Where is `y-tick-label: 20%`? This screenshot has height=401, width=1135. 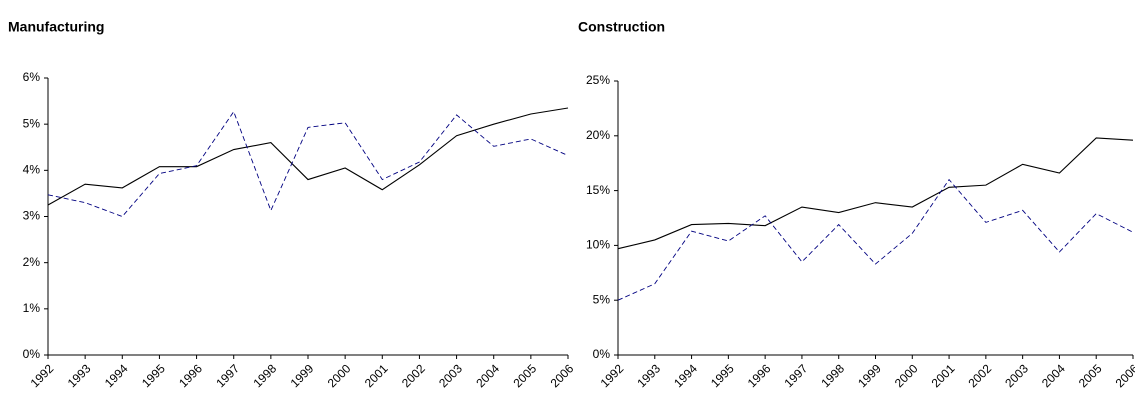
y-tick-label: 20% is located at coordinates (598, 135).